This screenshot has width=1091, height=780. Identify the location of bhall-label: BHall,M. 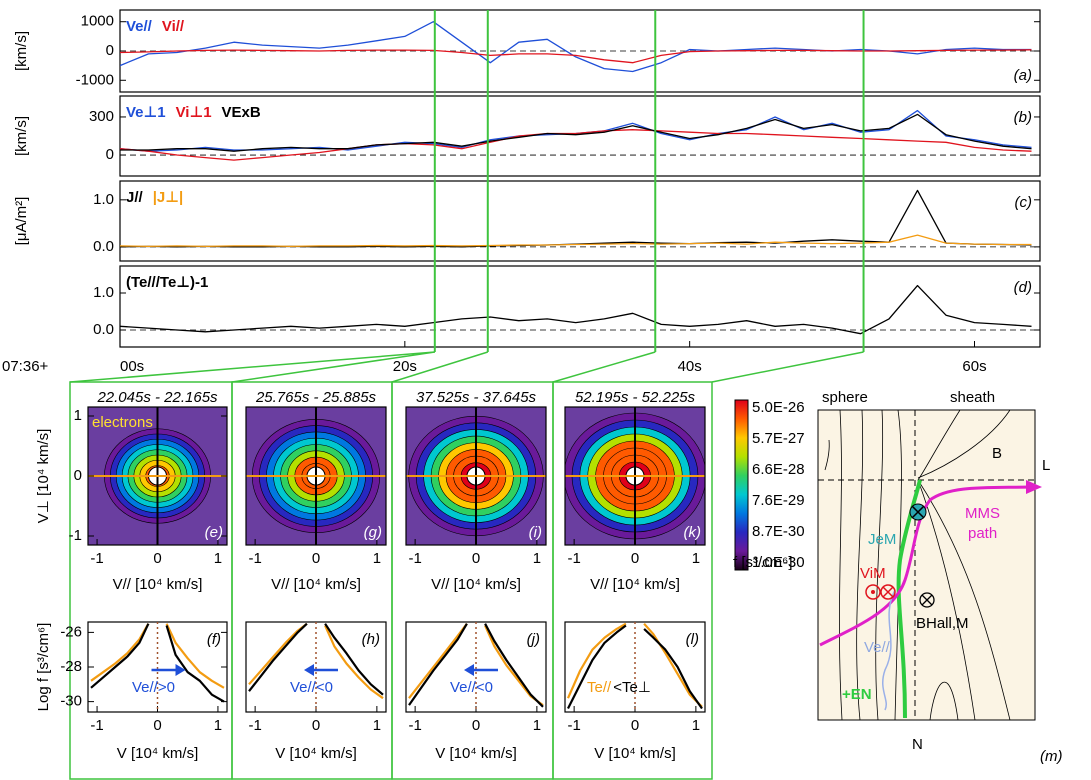
(942, 623).